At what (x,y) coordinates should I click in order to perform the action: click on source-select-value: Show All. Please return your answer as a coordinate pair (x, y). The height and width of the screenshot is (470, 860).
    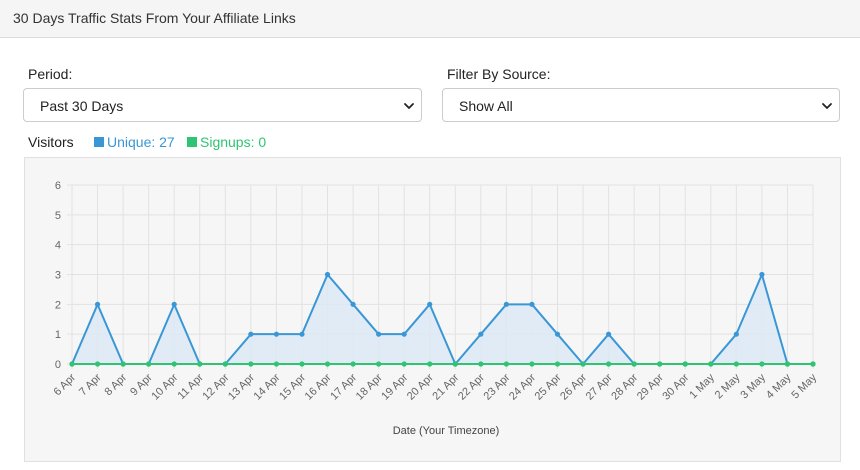
    Looking at the image, I should click on (486, 106).